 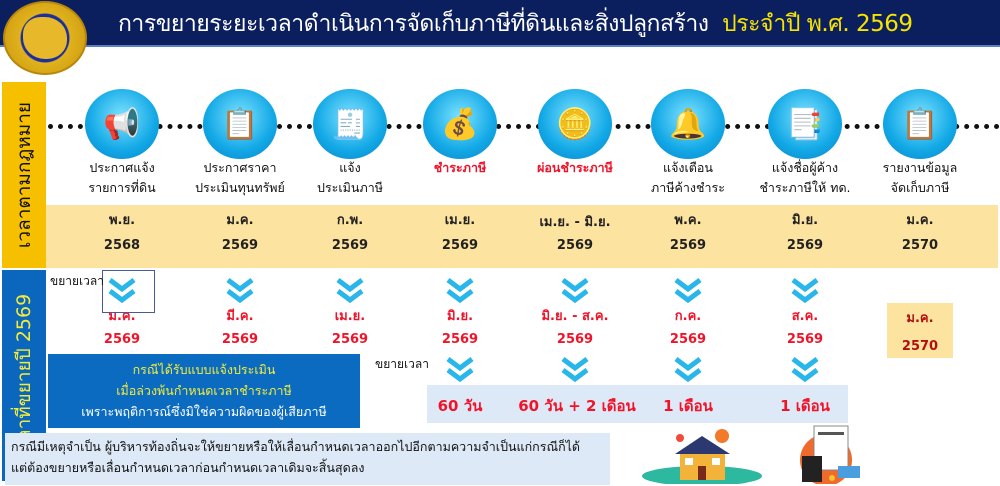 What do you see at coordinates (920, 245) in the screenshot?
I see `legal-year: 2570` at bounding box center [920, 245].